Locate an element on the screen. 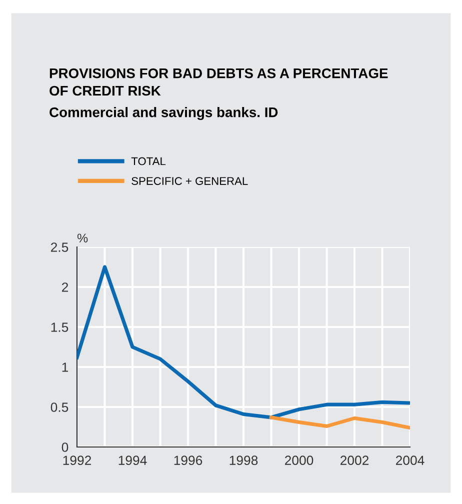 This screenshot has height=504, width=462. chart-title: PROVISIONS FOR BAD DEBTS AS A PERCENTAGE OF CREDIT RISK is located at coordinates (219, 82).